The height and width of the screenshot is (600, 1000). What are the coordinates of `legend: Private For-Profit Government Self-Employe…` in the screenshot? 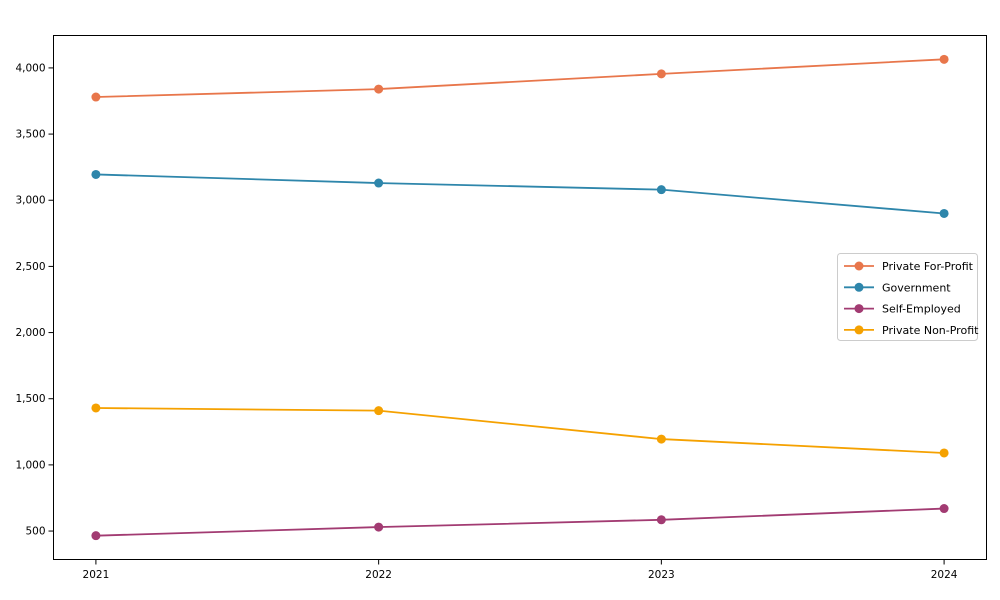 It's located at (908, 297).